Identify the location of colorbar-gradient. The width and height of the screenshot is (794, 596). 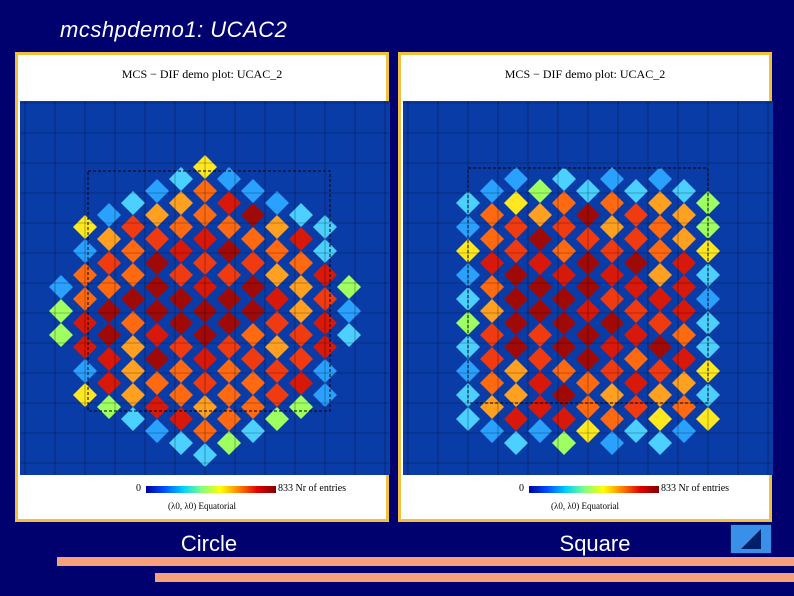
(594, 489).